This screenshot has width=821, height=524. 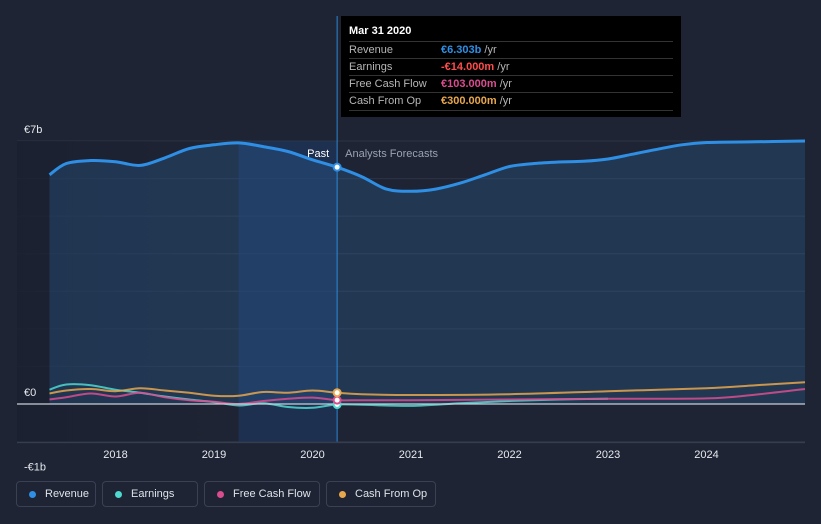 What do you see at coordinates (67, 494) in the screenshot?
I see `legend-label: Revenue` at bounding box center [67, 494].